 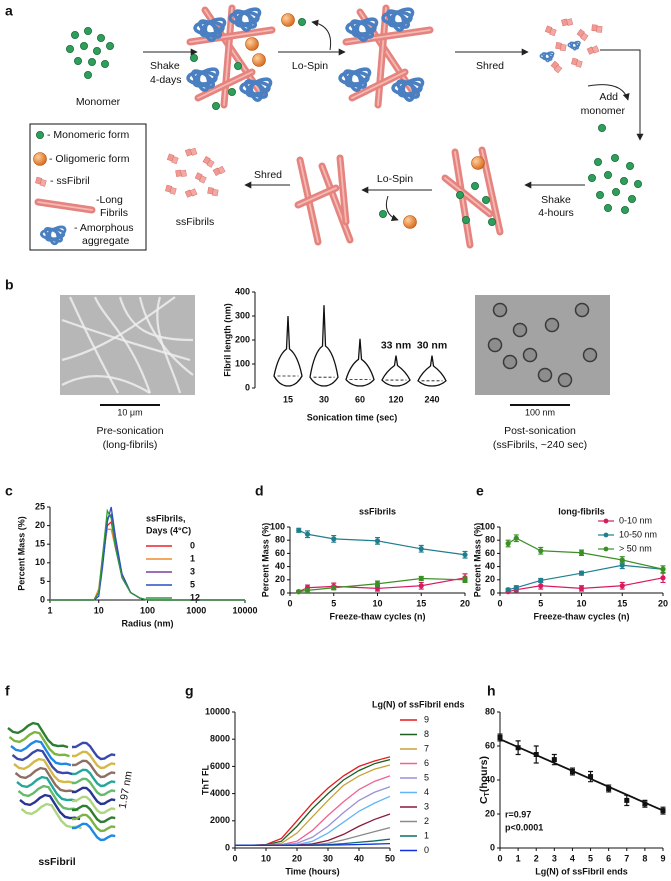 What do you see at coordinates (313, 844) in the screenshot?
I see `series-line` at bounding box center [313, 844].